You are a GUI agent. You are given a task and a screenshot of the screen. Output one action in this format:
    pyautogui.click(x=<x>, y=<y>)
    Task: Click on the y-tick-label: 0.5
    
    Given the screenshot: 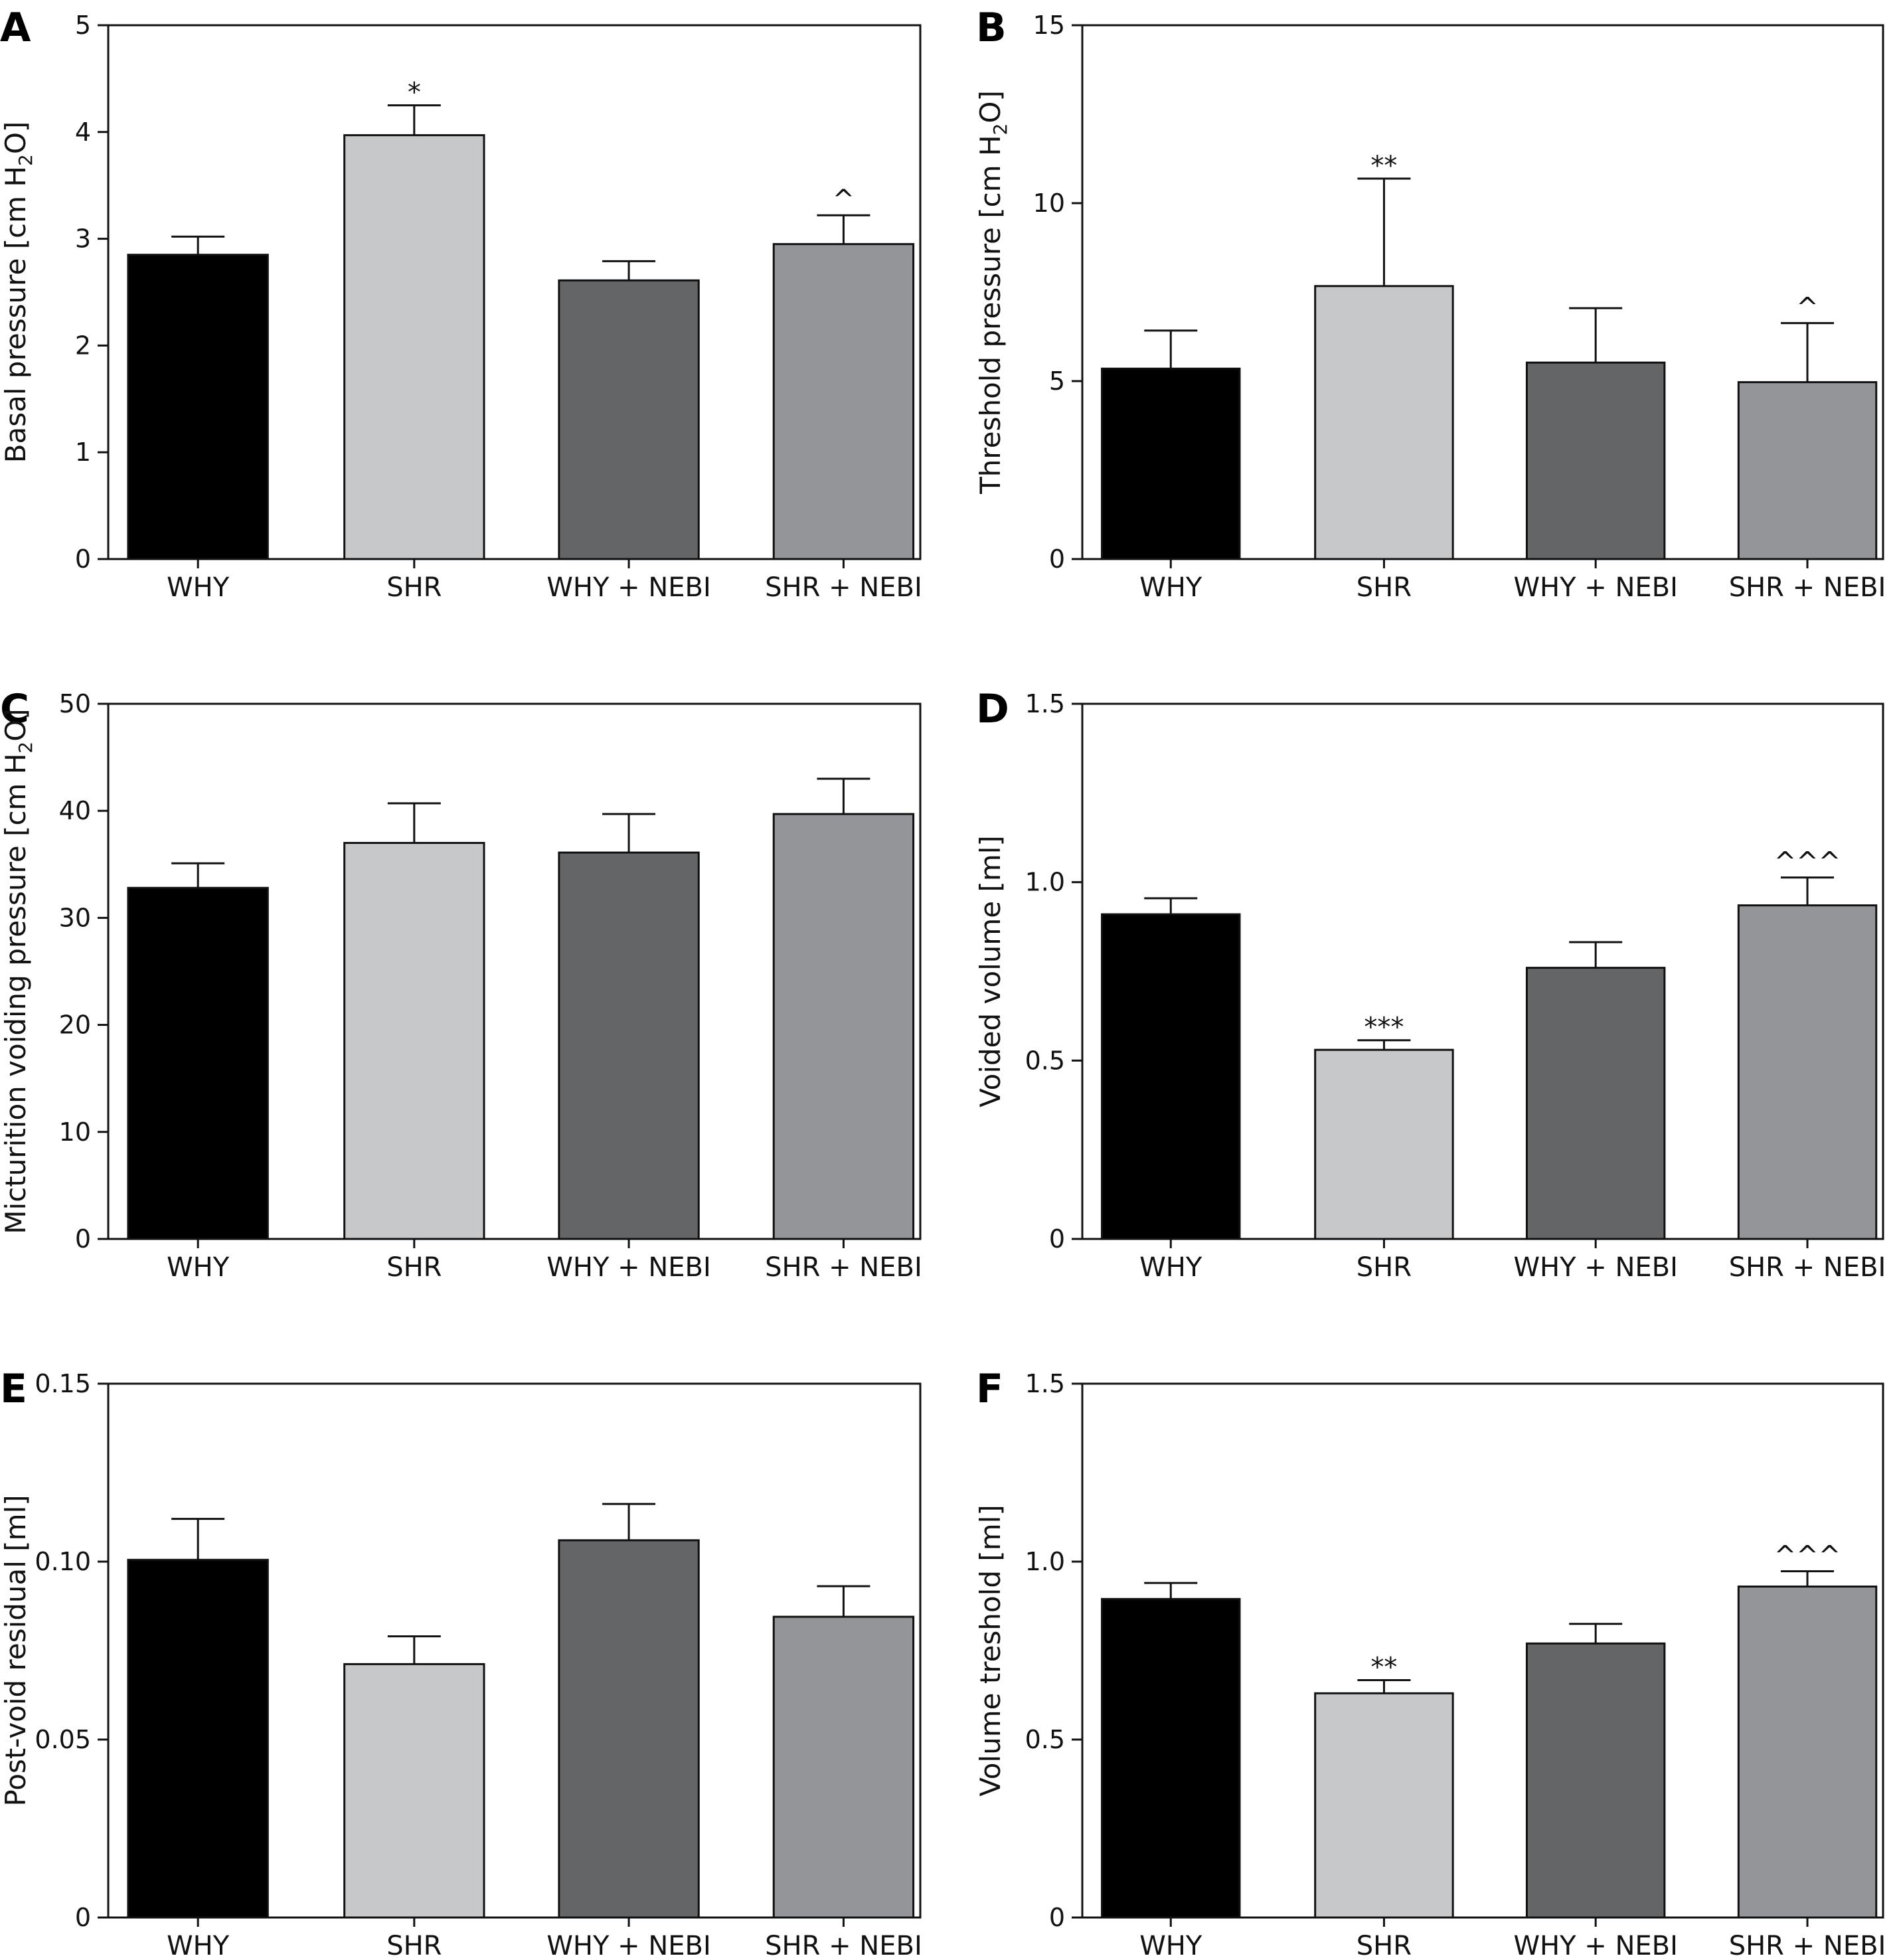 What is the action you would take?
    pyautogui.click(x=1045, y=1060)
    